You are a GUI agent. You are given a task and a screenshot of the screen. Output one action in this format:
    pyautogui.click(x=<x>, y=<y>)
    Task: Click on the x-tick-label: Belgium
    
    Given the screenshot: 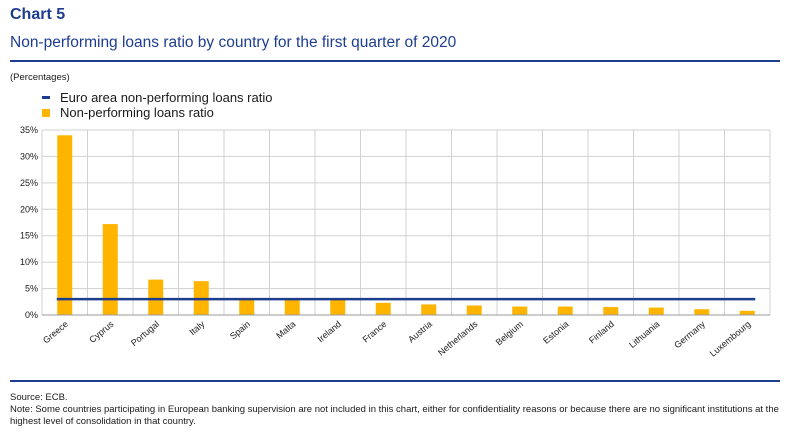 What is the action you would take?
    pyautogui.click(x=509, y=333)
    